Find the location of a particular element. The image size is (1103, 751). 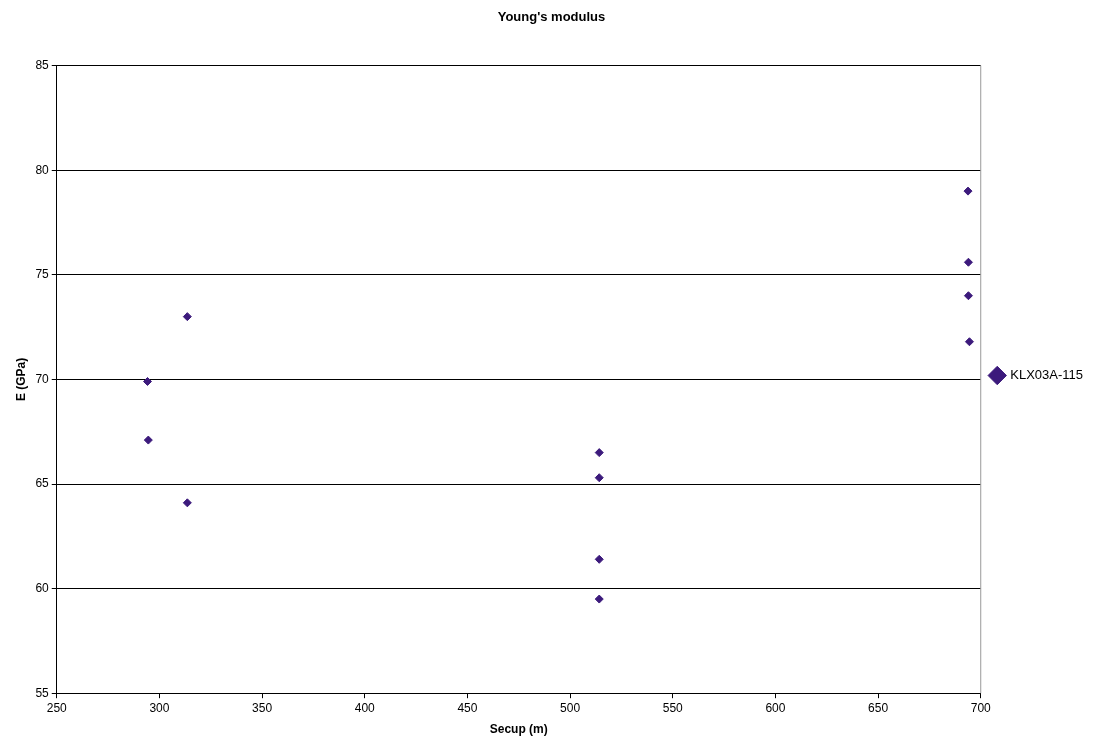

y-tick-label: 65 is located at coordinates (42, 483).